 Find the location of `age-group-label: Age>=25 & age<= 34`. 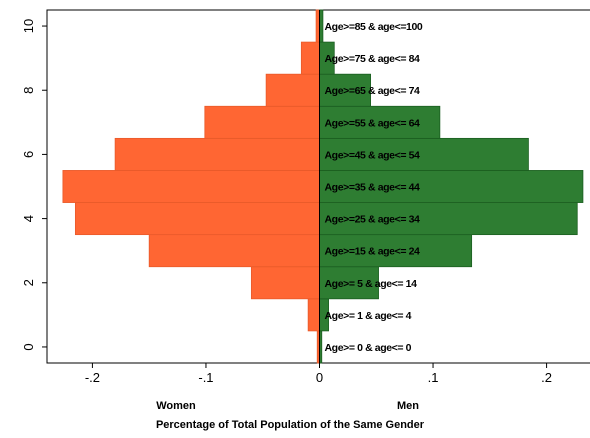

age-group-label: Age>=25 & age<= 34 is located at coordinates (373, 220).